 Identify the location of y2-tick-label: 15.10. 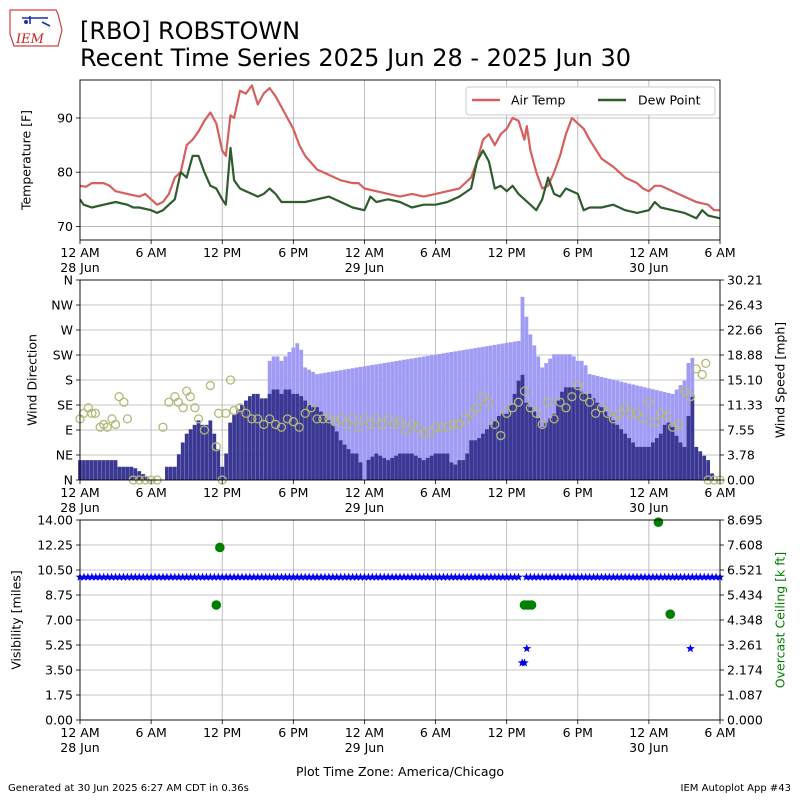
(745, 380).